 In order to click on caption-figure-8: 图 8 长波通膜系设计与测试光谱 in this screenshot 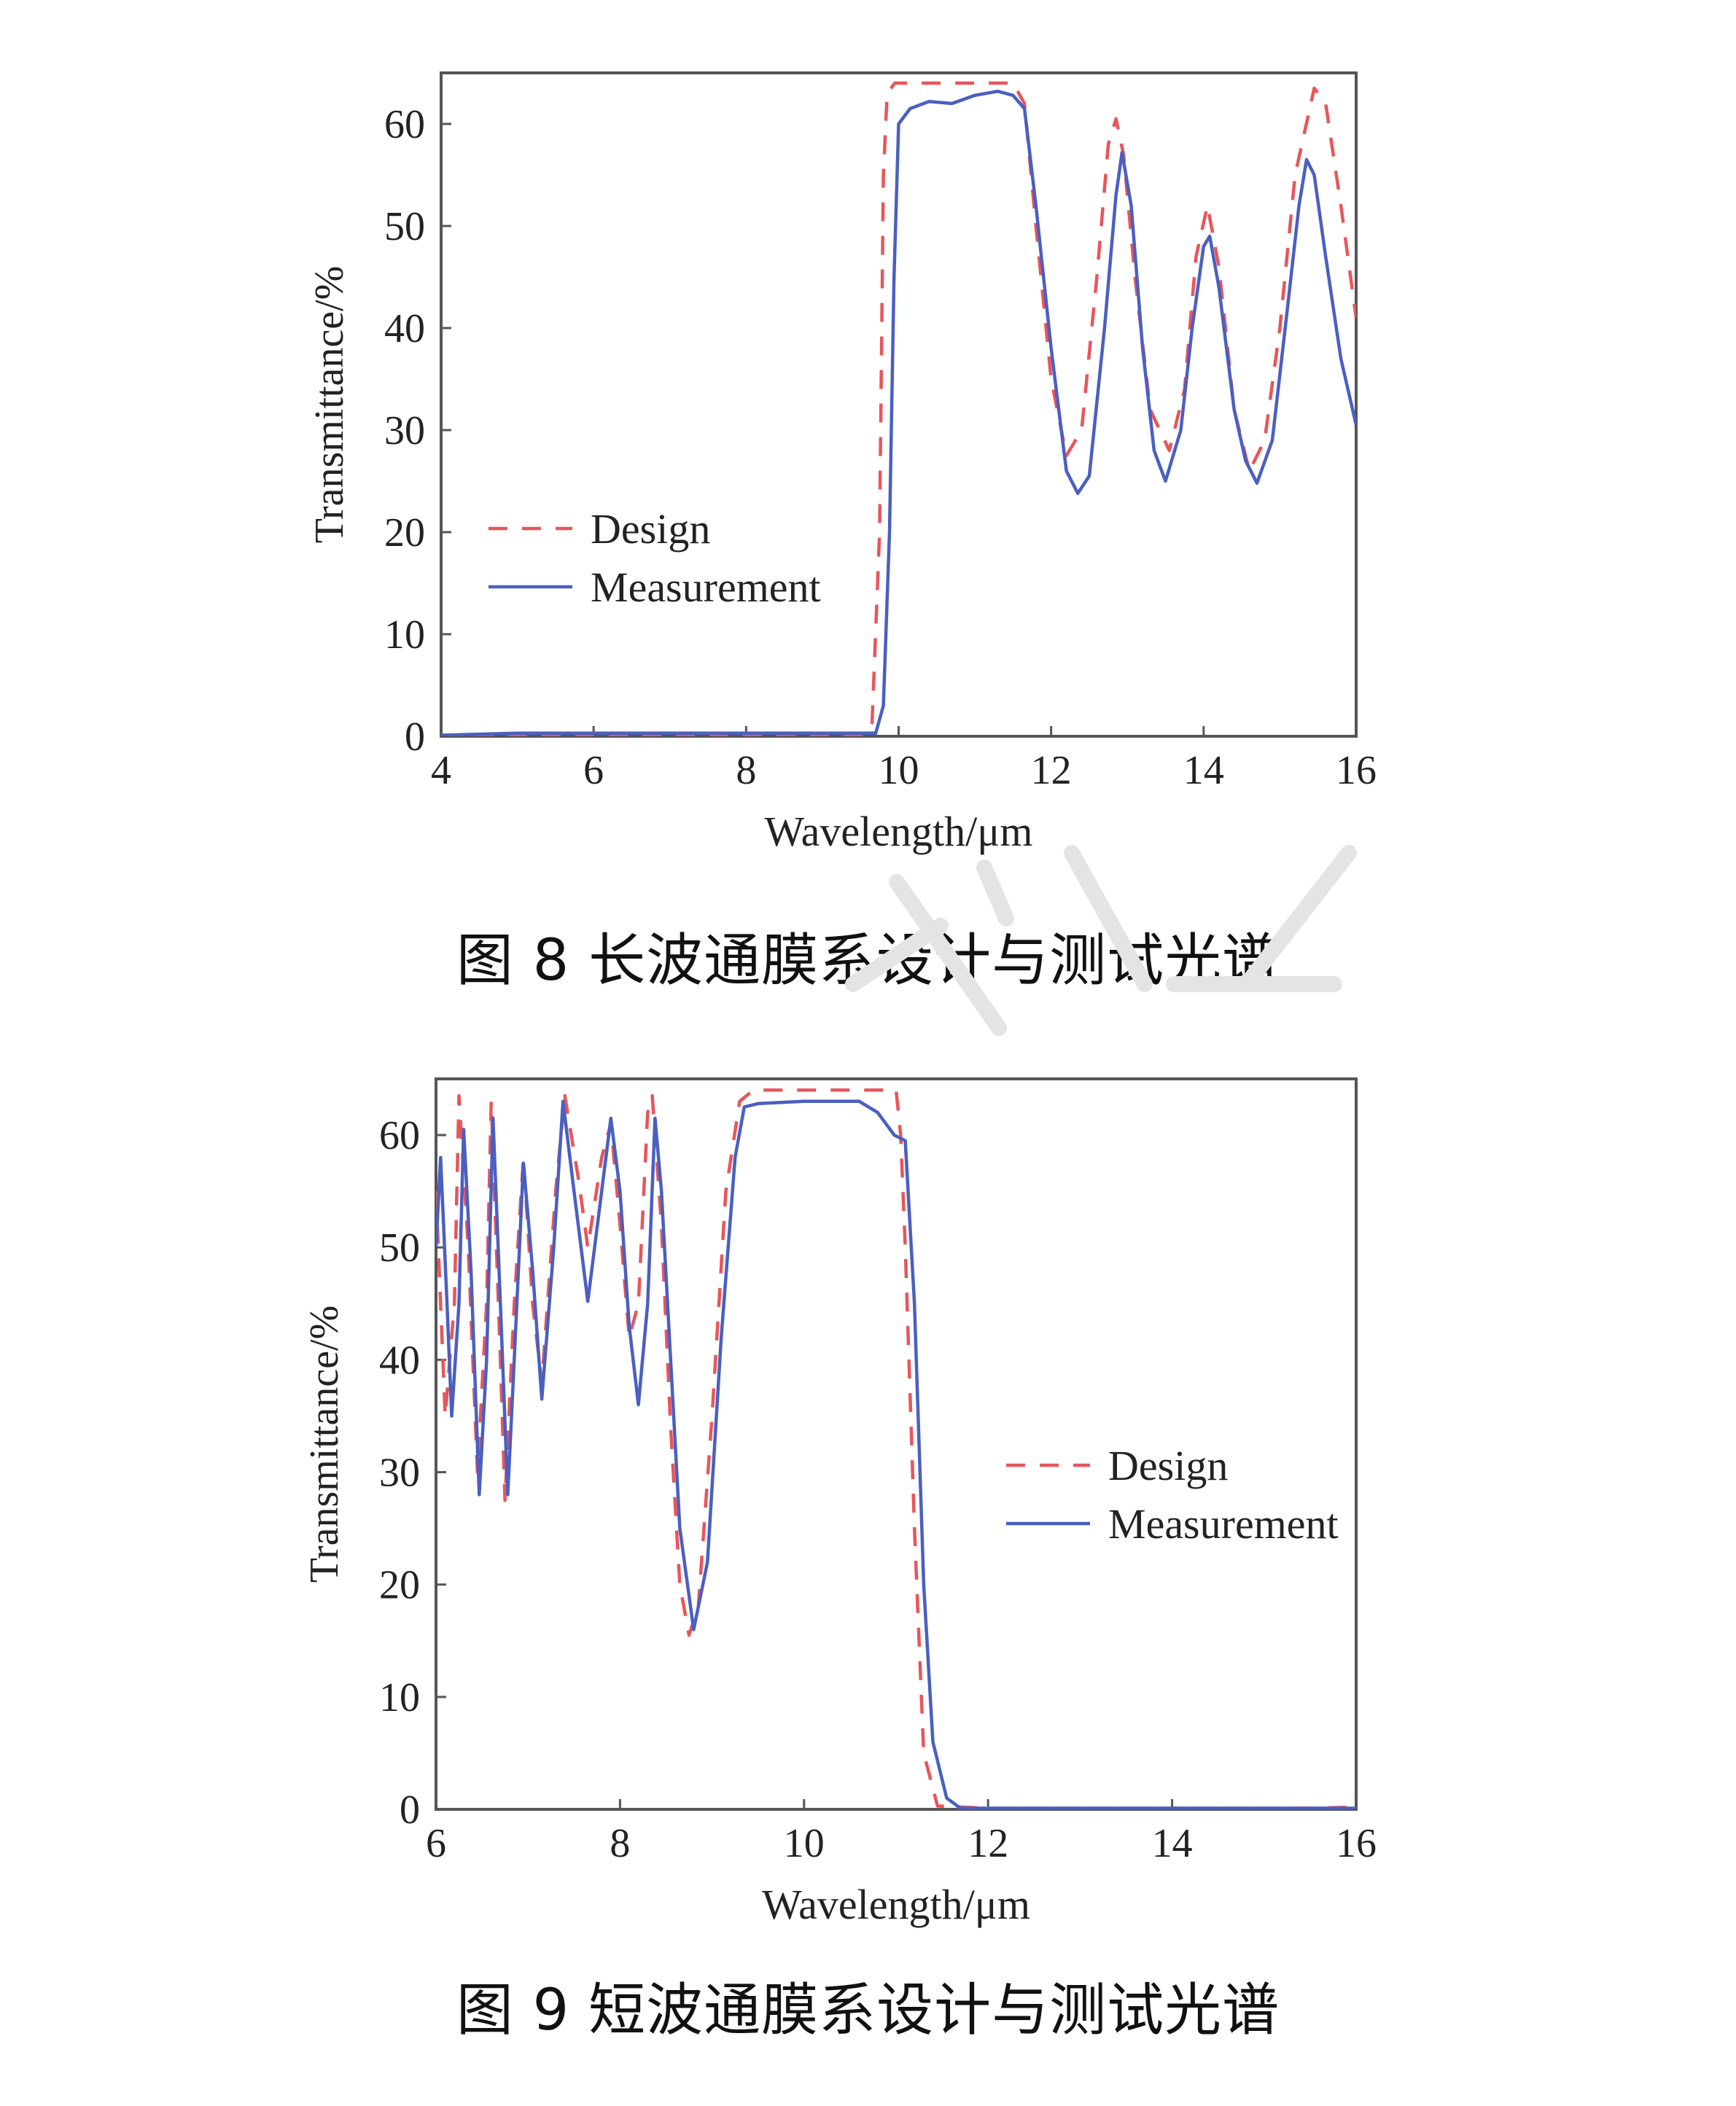, I will do `click(868, 961)`.